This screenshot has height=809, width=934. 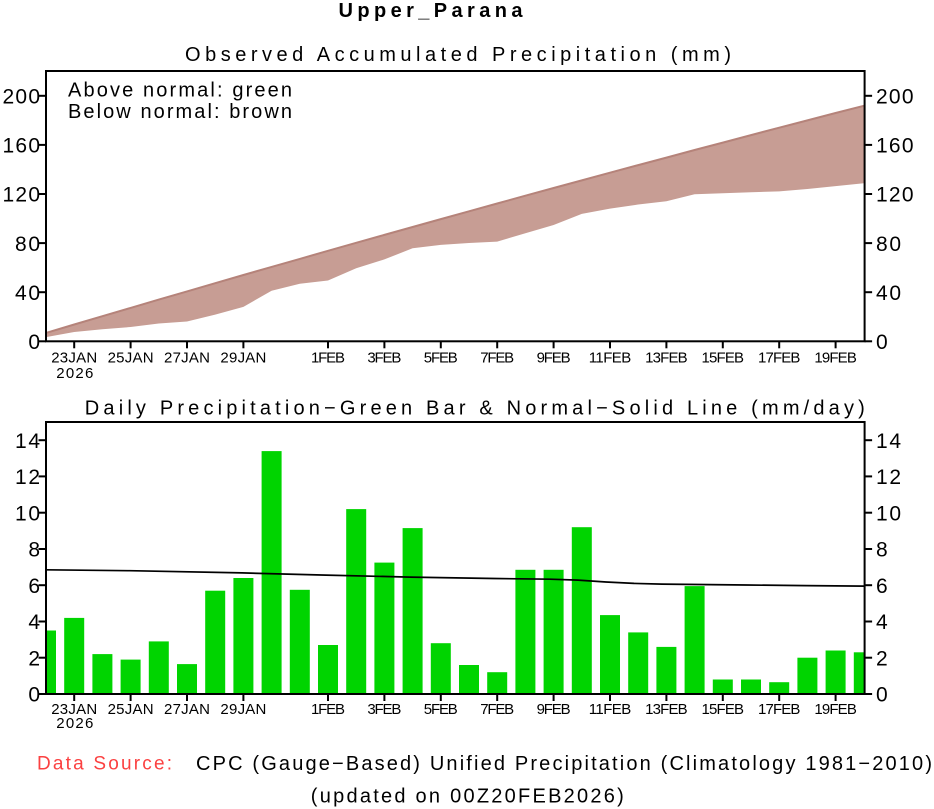 I want to click on svg-text:Observed Accumulated Precipita: Observed Accumulated Precipitation (mm), so click(x=458, y=55).